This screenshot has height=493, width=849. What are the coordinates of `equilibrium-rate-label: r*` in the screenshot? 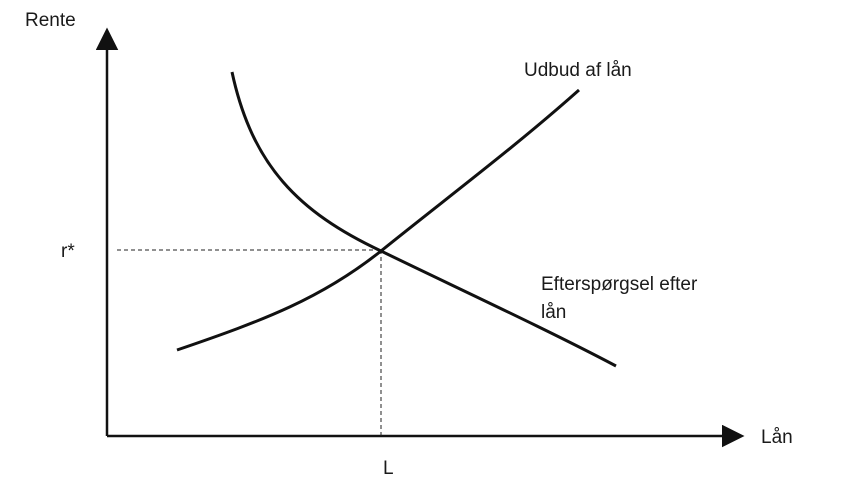 It's located at (68, 251).